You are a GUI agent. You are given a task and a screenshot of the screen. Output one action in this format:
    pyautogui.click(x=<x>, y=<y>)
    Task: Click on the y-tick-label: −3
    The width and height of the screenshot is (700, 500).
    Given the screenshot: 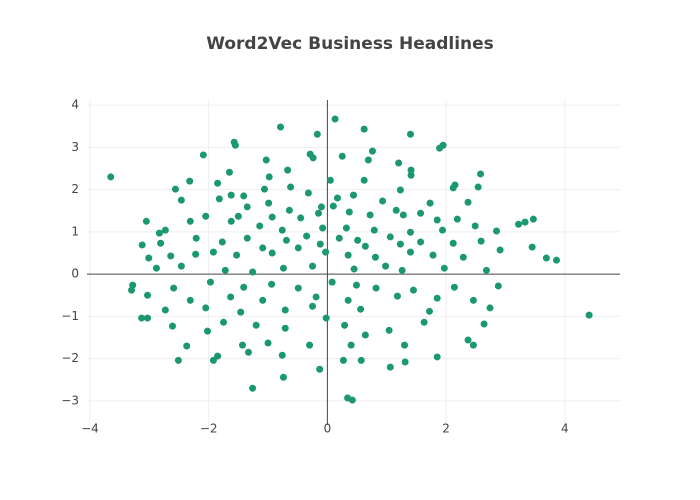 What is the action you would take?
    pyautogui.click(x=70, y=400)
    